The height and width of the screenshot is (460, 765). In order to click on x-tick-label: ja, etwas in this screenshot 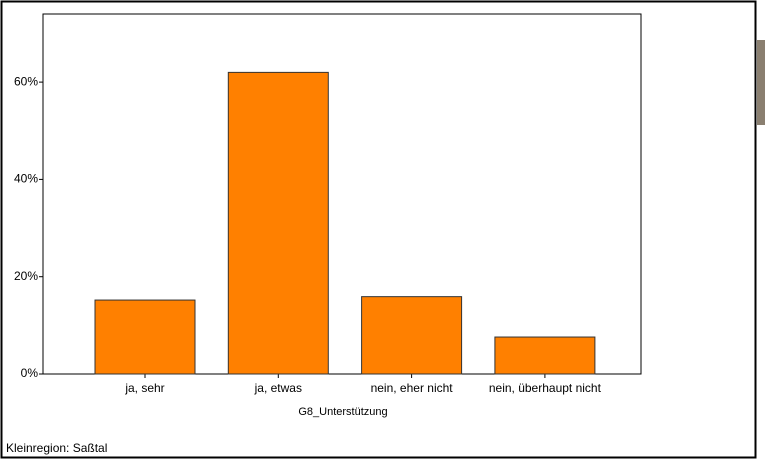, I will do `click(278, 388)`.